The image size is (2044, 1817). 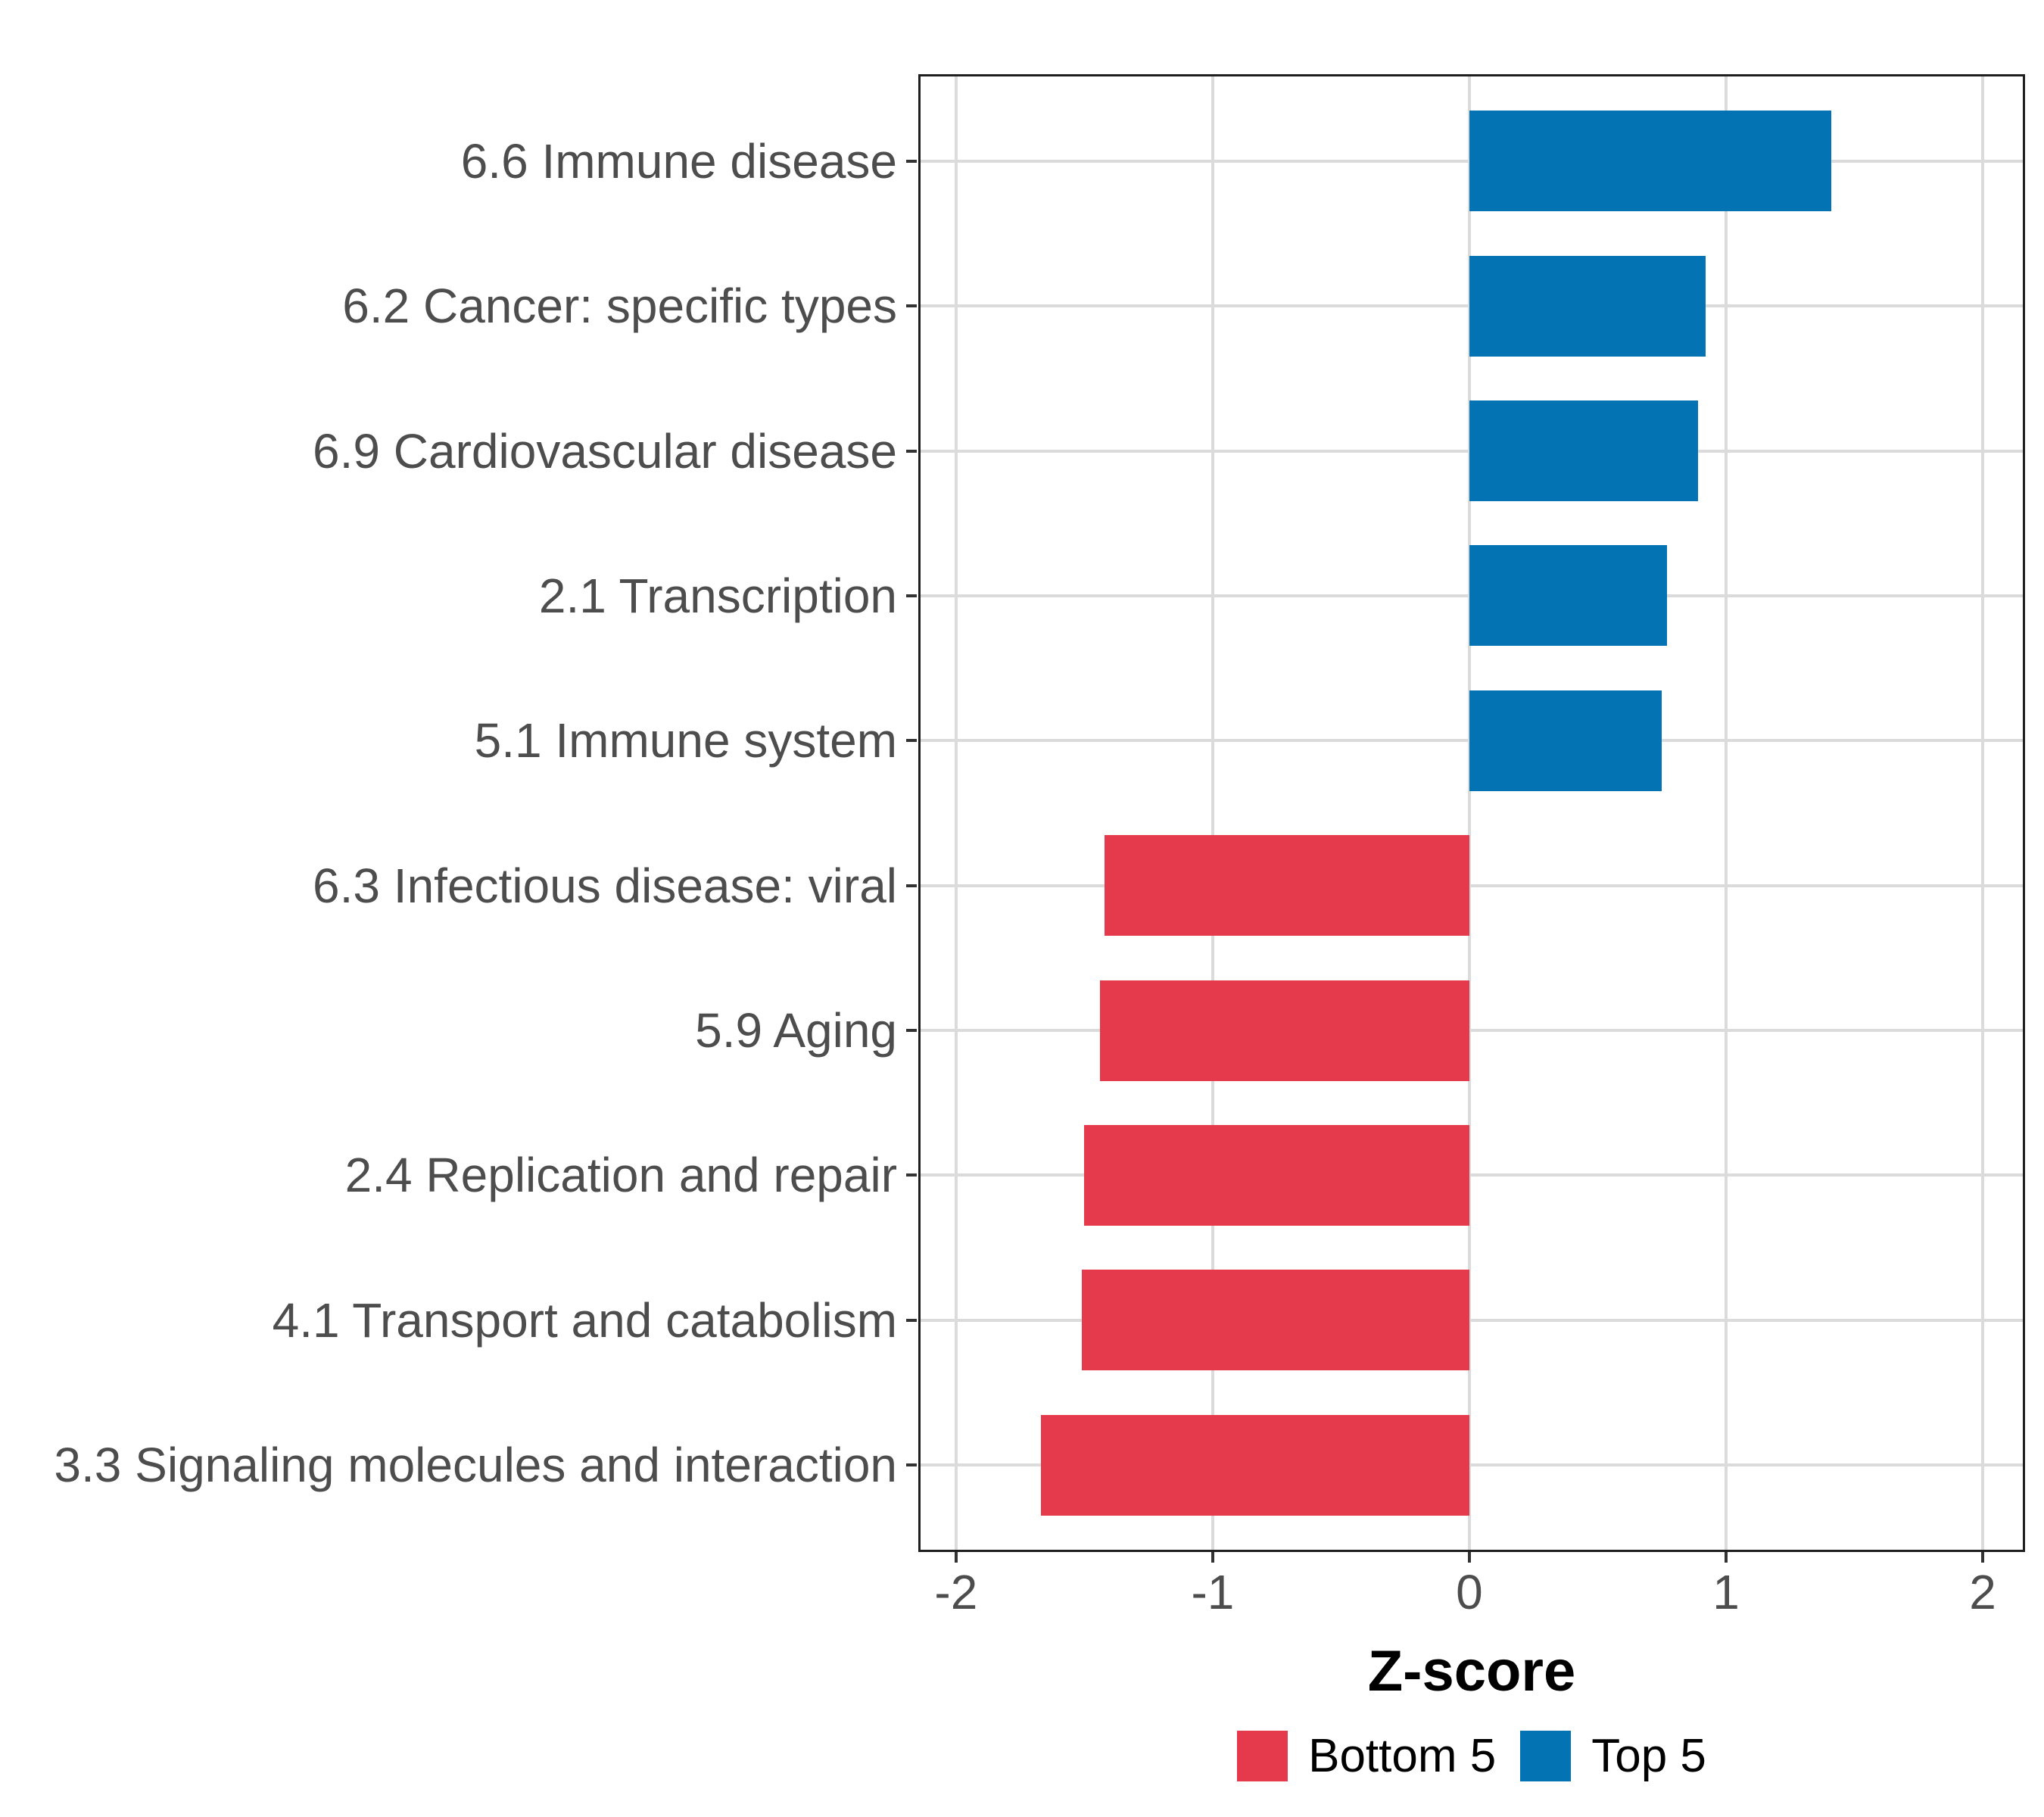 What do you see at coordinates (619, 306) in the screenshot?
I see `y-axis-label: 6.2 Cancer: specific types` at bounding box center [619, 306].